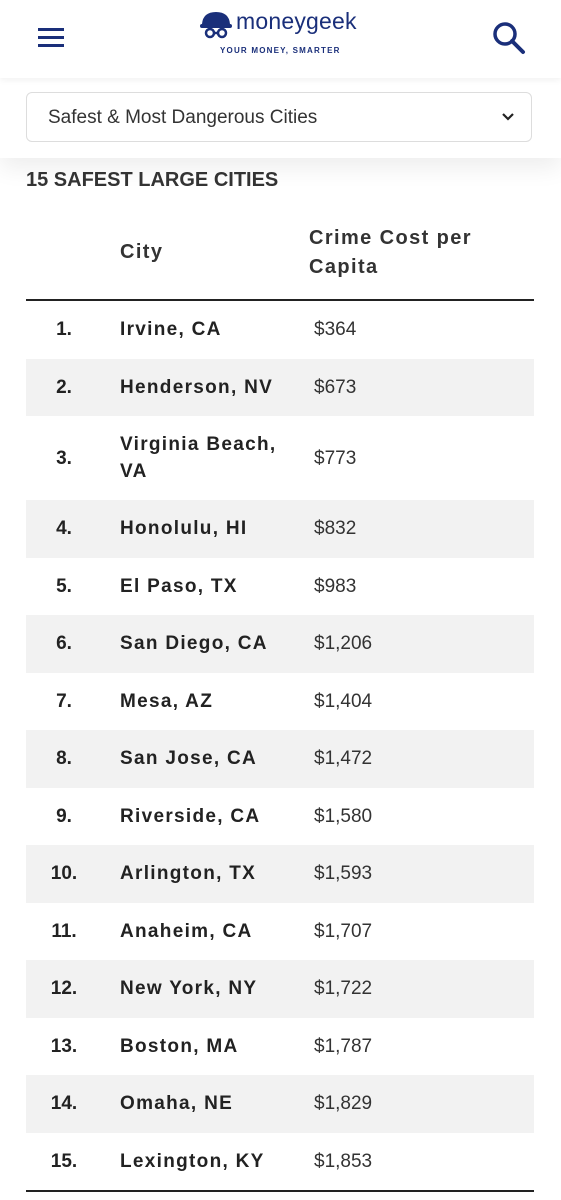 The height and width of the screenshot is (1200, 561). What do you see at coordinates (280, 529) in the screenshot?
I see `table-row: 4. Honolulu, HI $832` at bounding box center [280, 529].